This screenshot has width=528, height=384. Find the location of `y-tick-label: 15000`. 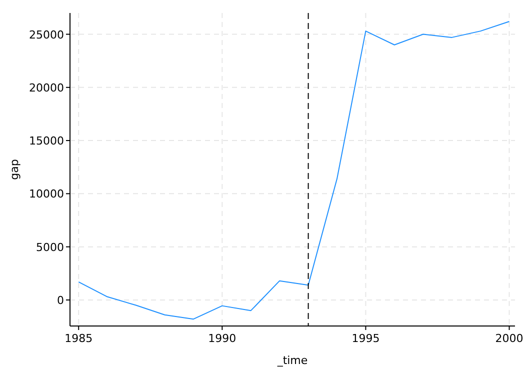

y-tick-label: 15000 is located at coordinates (46, 141).